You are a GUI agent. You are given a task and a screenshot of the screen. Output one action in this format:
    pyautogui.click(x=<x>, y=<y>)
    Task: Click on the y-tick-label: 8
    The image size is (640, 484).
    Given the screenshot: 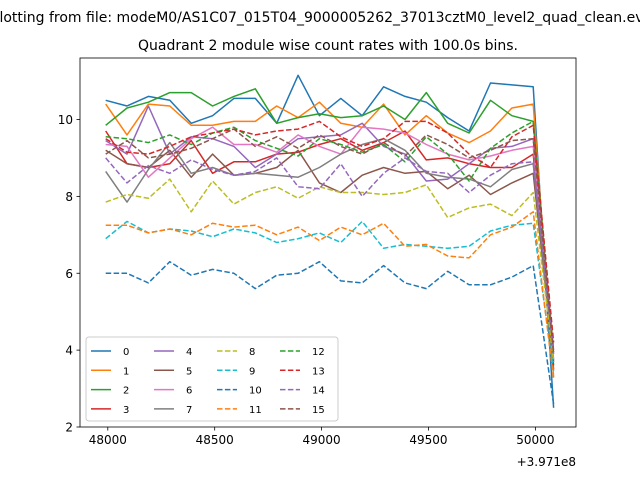 What is the action you would take?
    pyautogui.click(x=69, y=197)
    